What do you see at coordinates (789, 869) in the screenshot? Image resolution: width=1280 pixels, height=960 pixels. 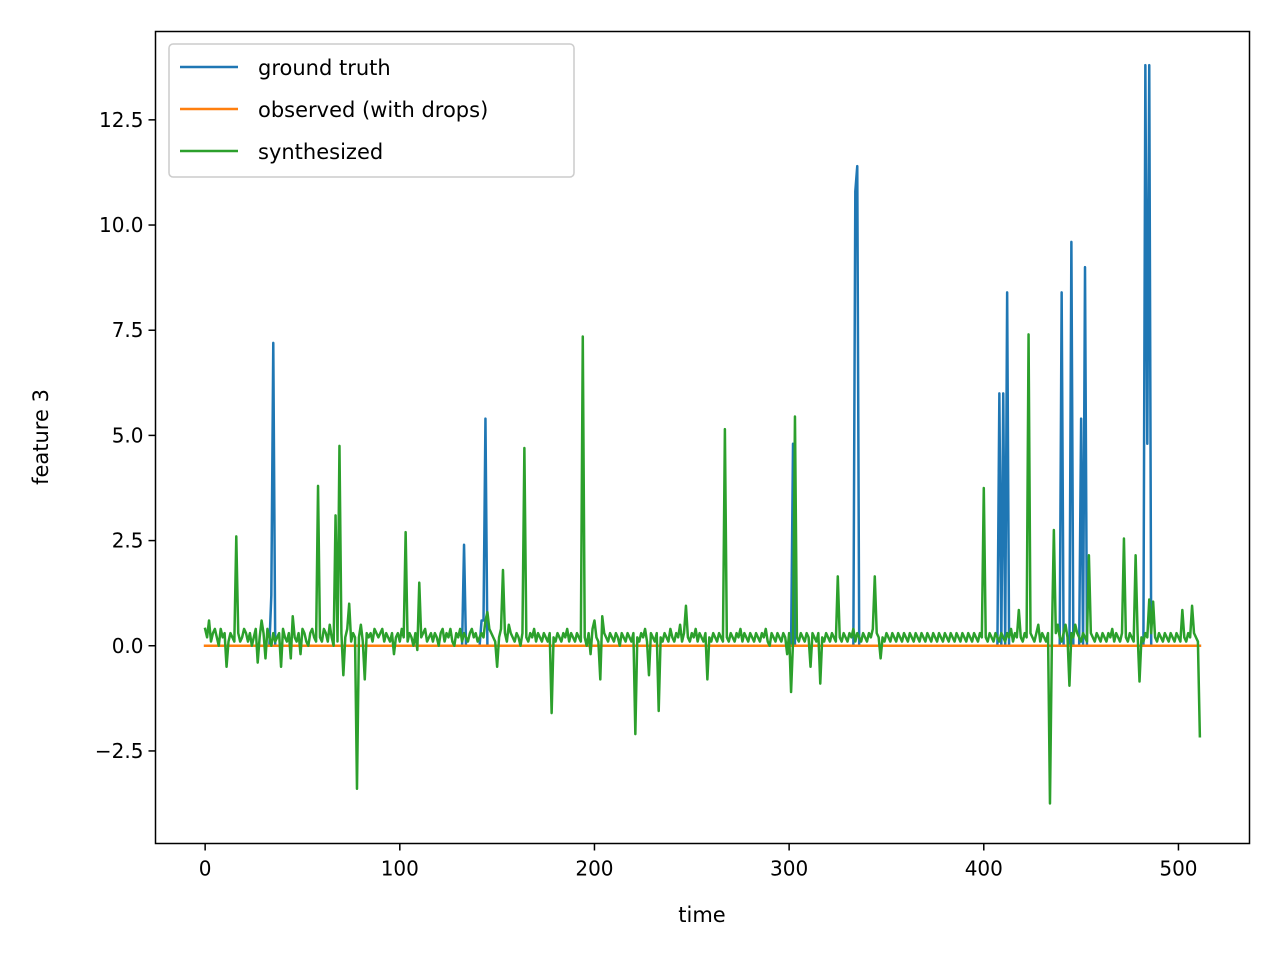 I see `x-tick-label: 300` at bounding box center [789, 869].